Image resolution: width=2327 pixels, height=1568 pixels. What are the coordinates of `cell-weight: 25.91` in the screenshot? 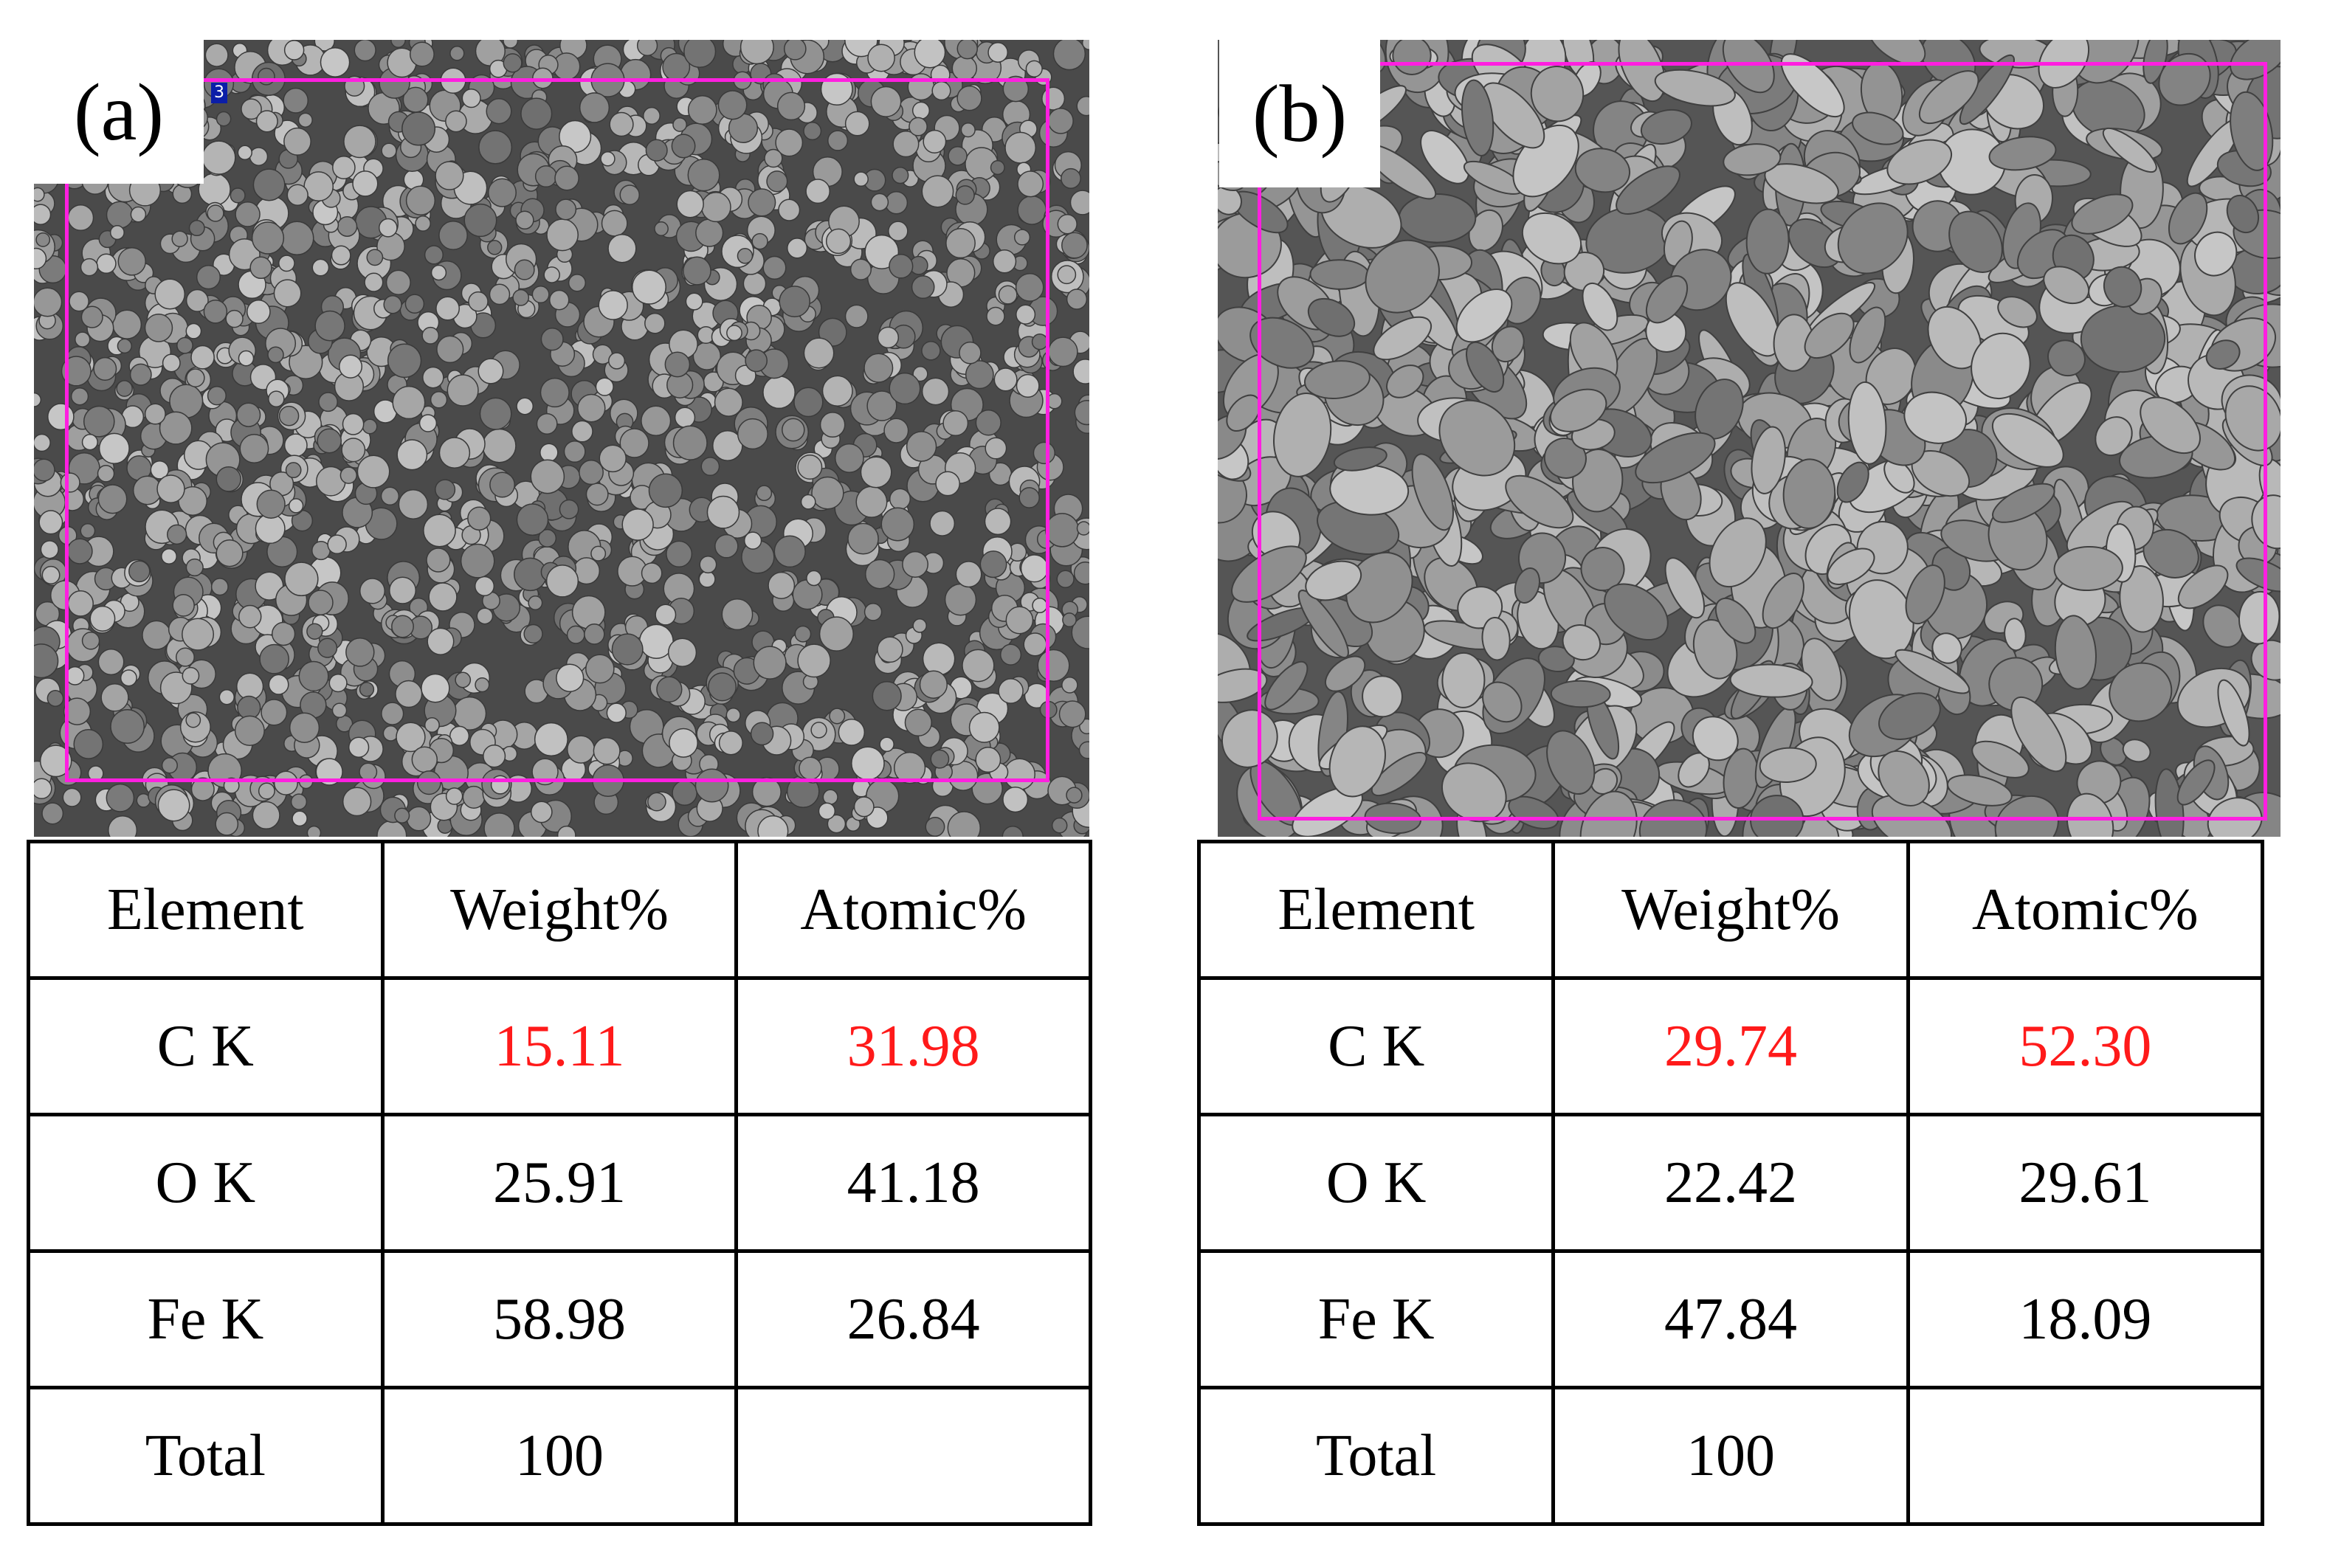 It's located at (559, 1183).